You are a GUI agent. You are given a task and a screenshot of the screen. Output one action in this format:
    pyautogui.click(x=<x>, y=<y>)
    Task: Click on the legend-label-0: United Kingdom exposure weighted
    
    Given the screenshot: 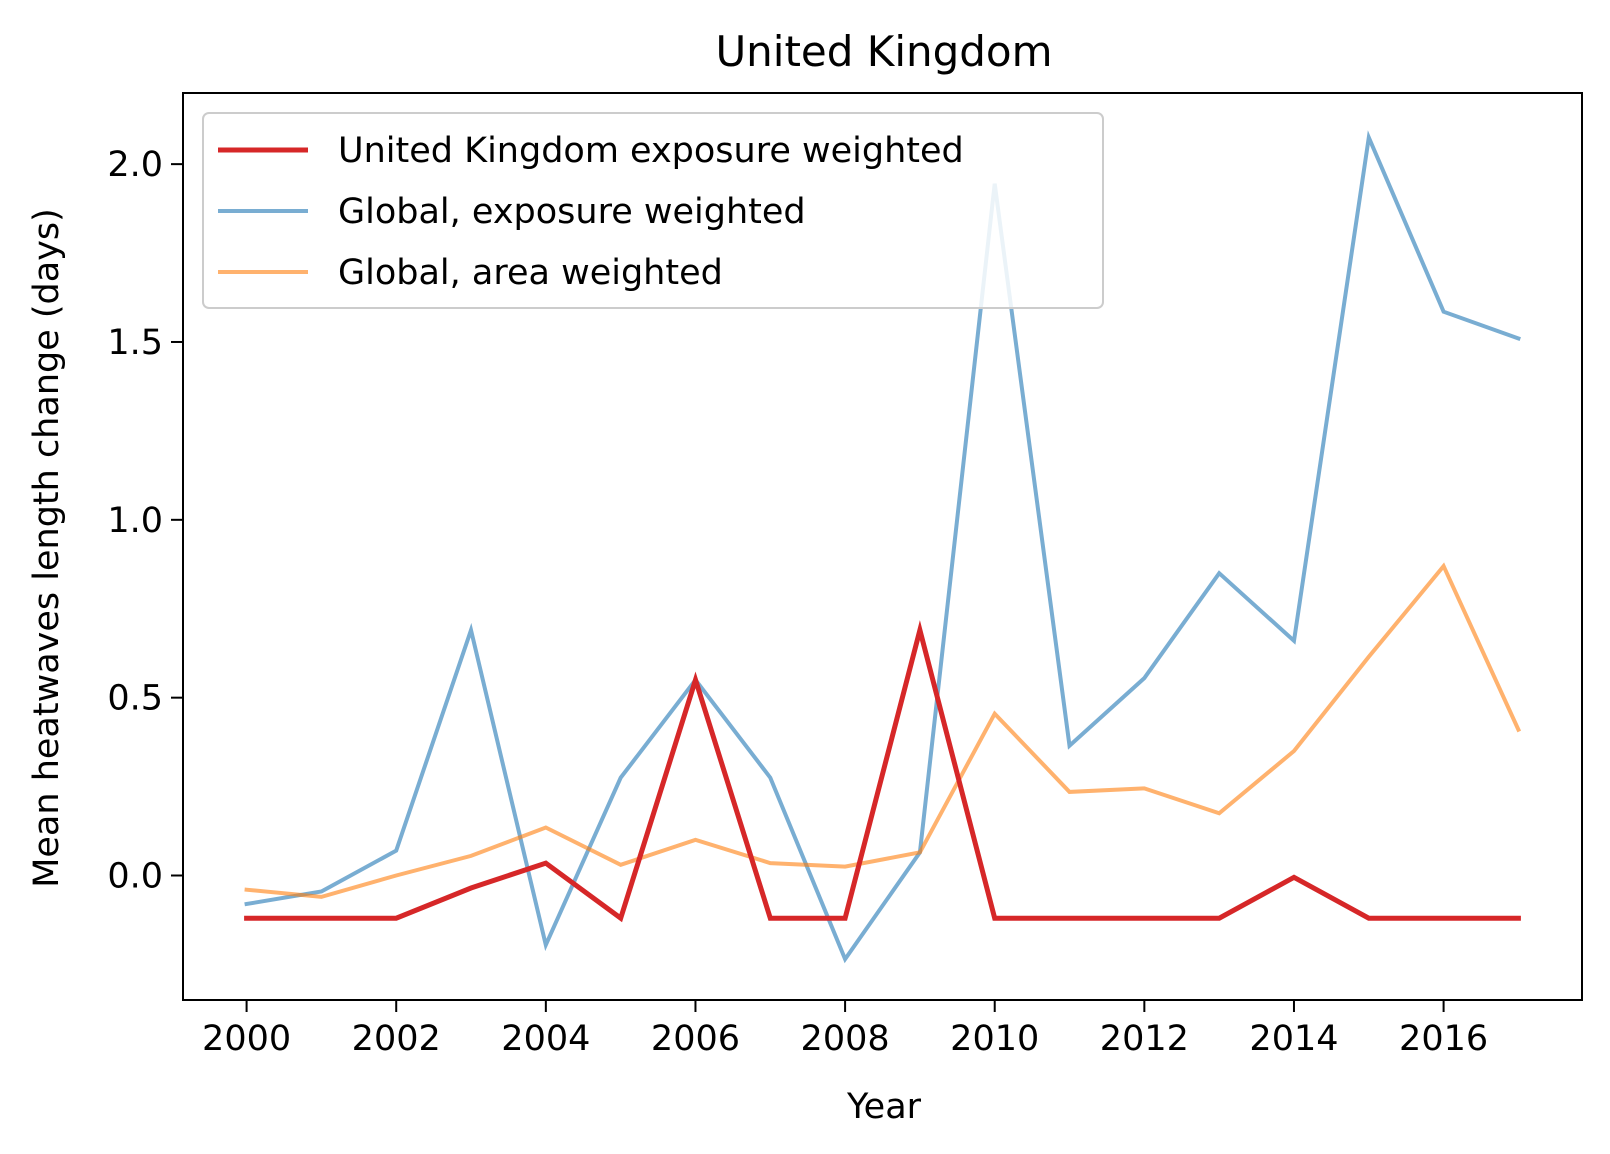 What is the action you would take?
    pyautogui.click(x=651, y=151)
    